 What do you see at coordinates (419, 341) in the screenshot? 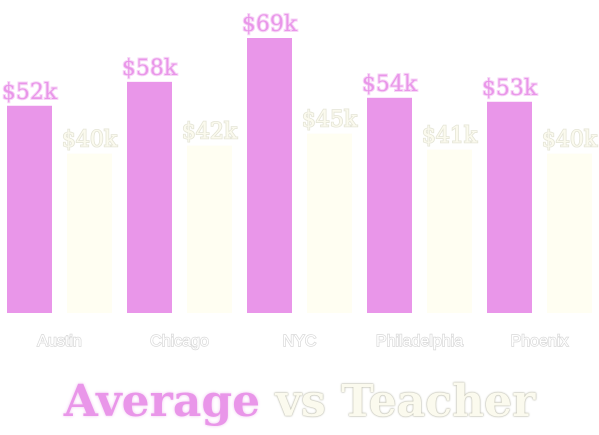
I see `category-label-philadelphia: Philadelphia` at bounding box center [419, 341].